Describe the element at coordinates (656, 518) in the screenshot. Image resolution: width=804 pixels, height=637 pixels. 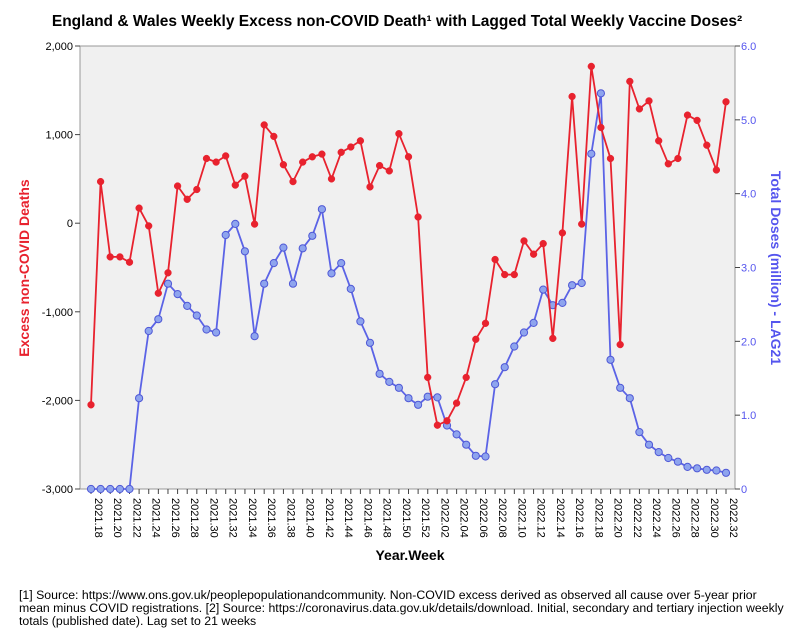
I see `x-tick-label: 2022.24` at that location.